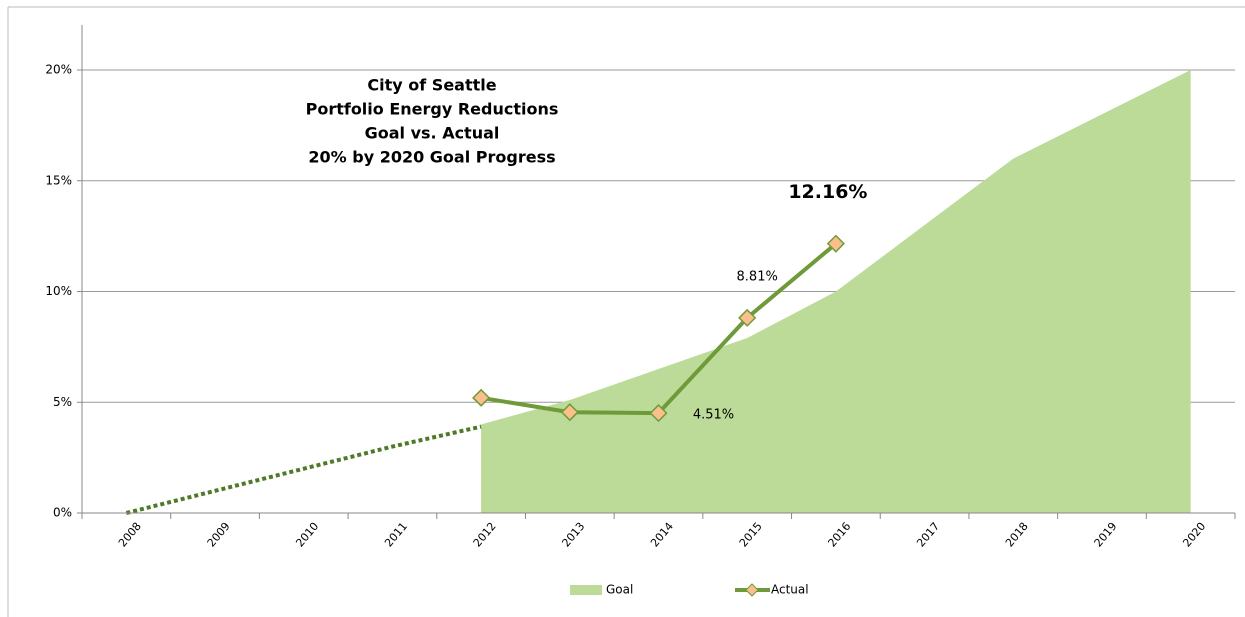 The image size is (1245, 617). I want to click on data-label: 8.81%, so click(757, 276).